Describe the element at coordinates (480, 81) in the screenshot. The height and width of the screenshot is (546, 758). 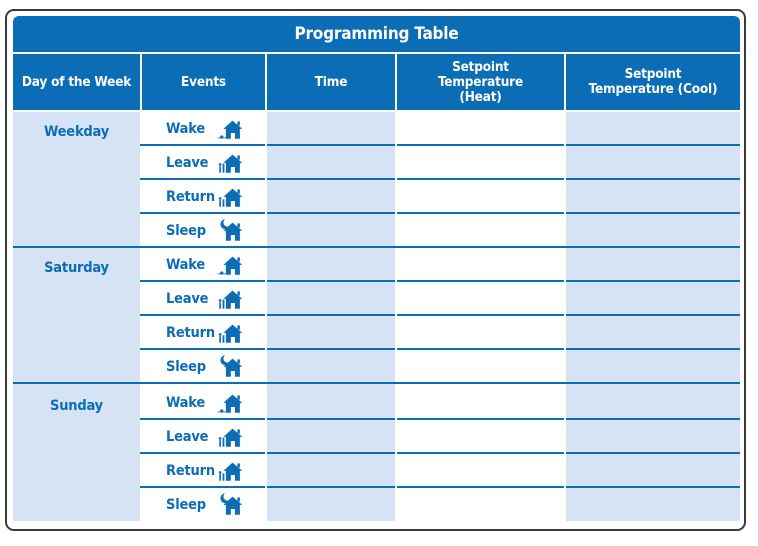
I see `header-setpoint-heat: Setpoint Temperature (Heat)` at that location.